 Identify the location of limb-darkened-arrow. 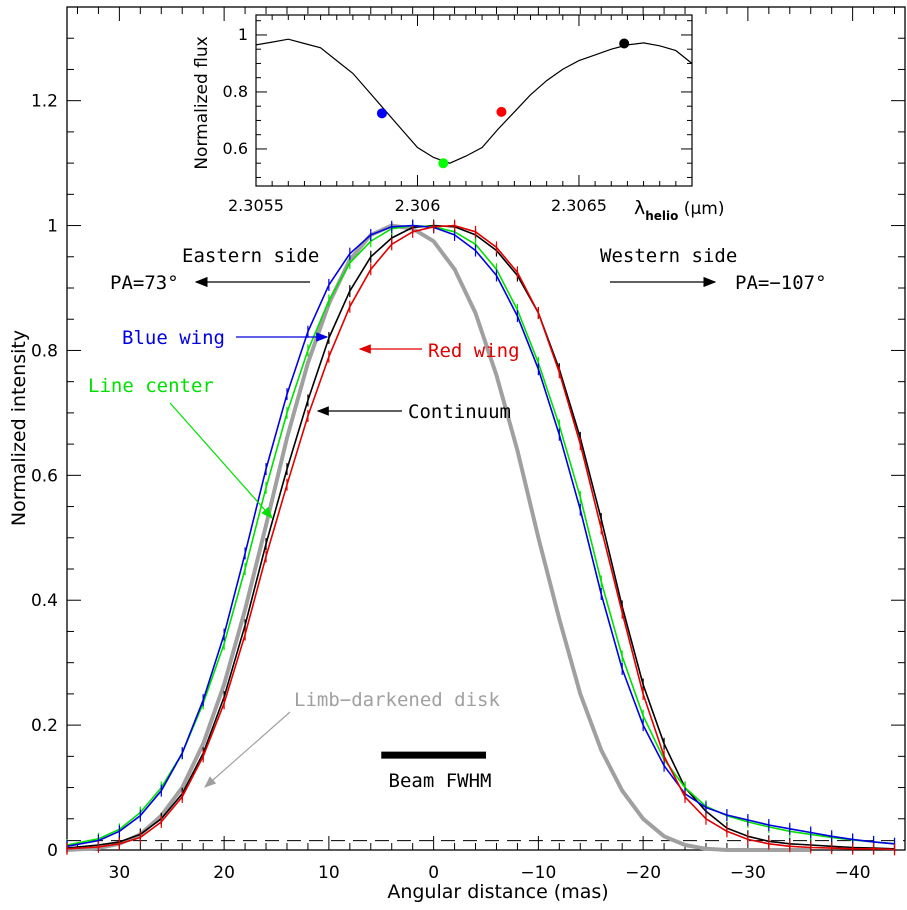
(247, 749).